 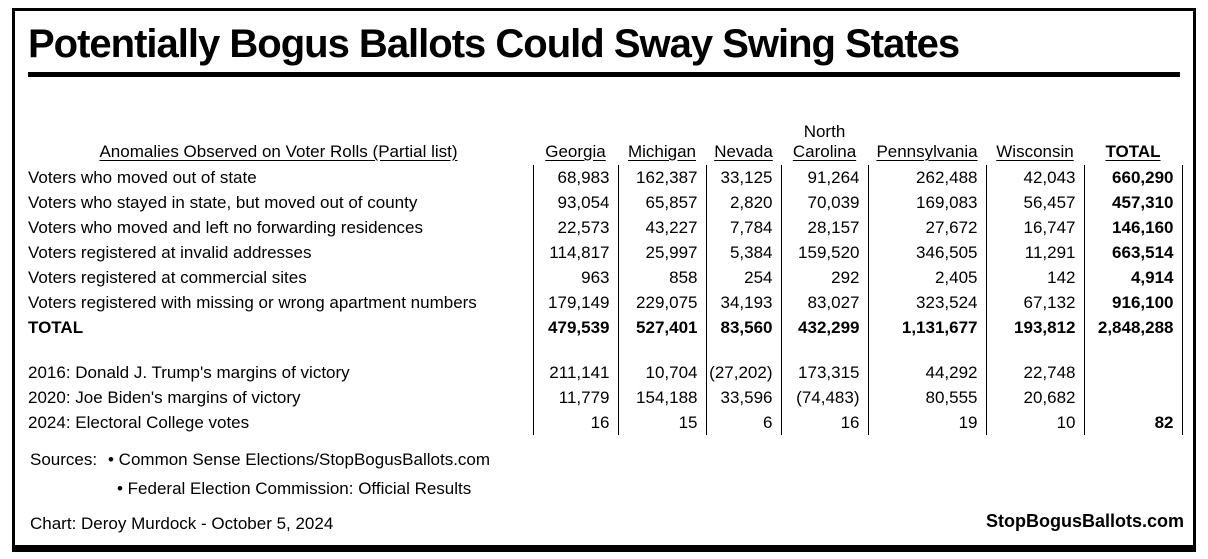 What do you see at coordinates (743, 277) in the screenshot?
I see `cell-value: 254` at bounding box center [743, 277].